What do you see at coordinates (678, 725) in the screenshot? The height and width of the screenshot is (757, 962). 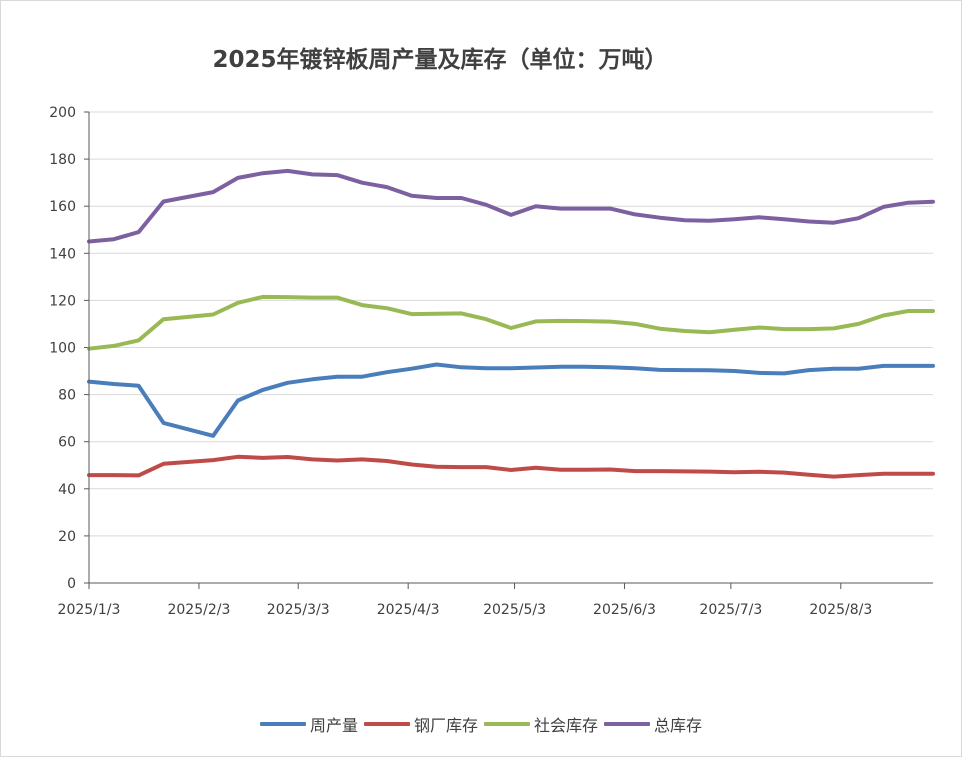 I see `legend-label: 总库存` at bounding box center [678, 725].